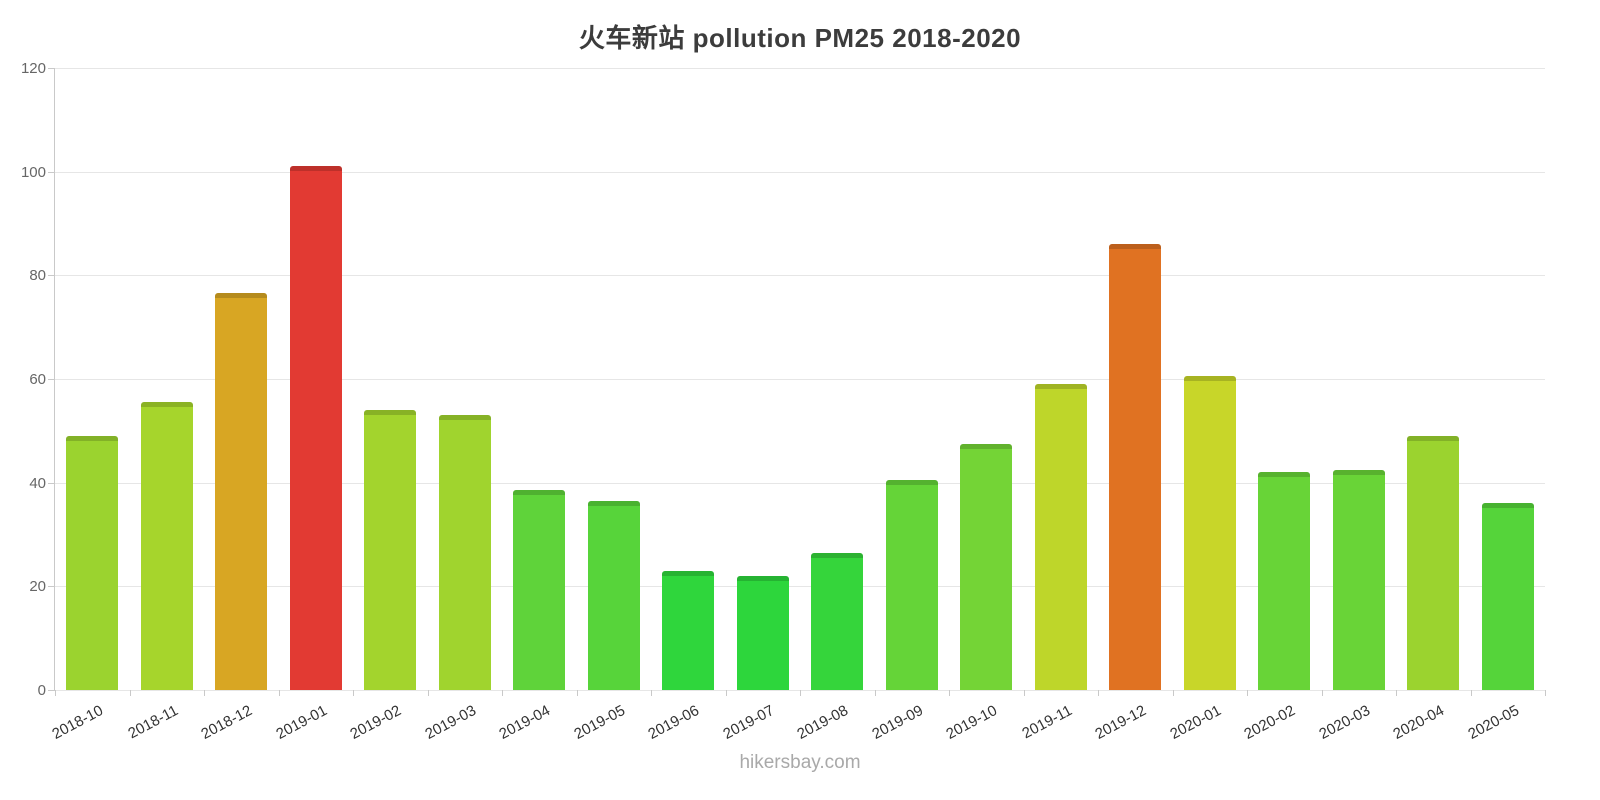  Describe the element at coordinates (37, 483) in the screenshot. I see `y-axis-label-40: 40` at that location.